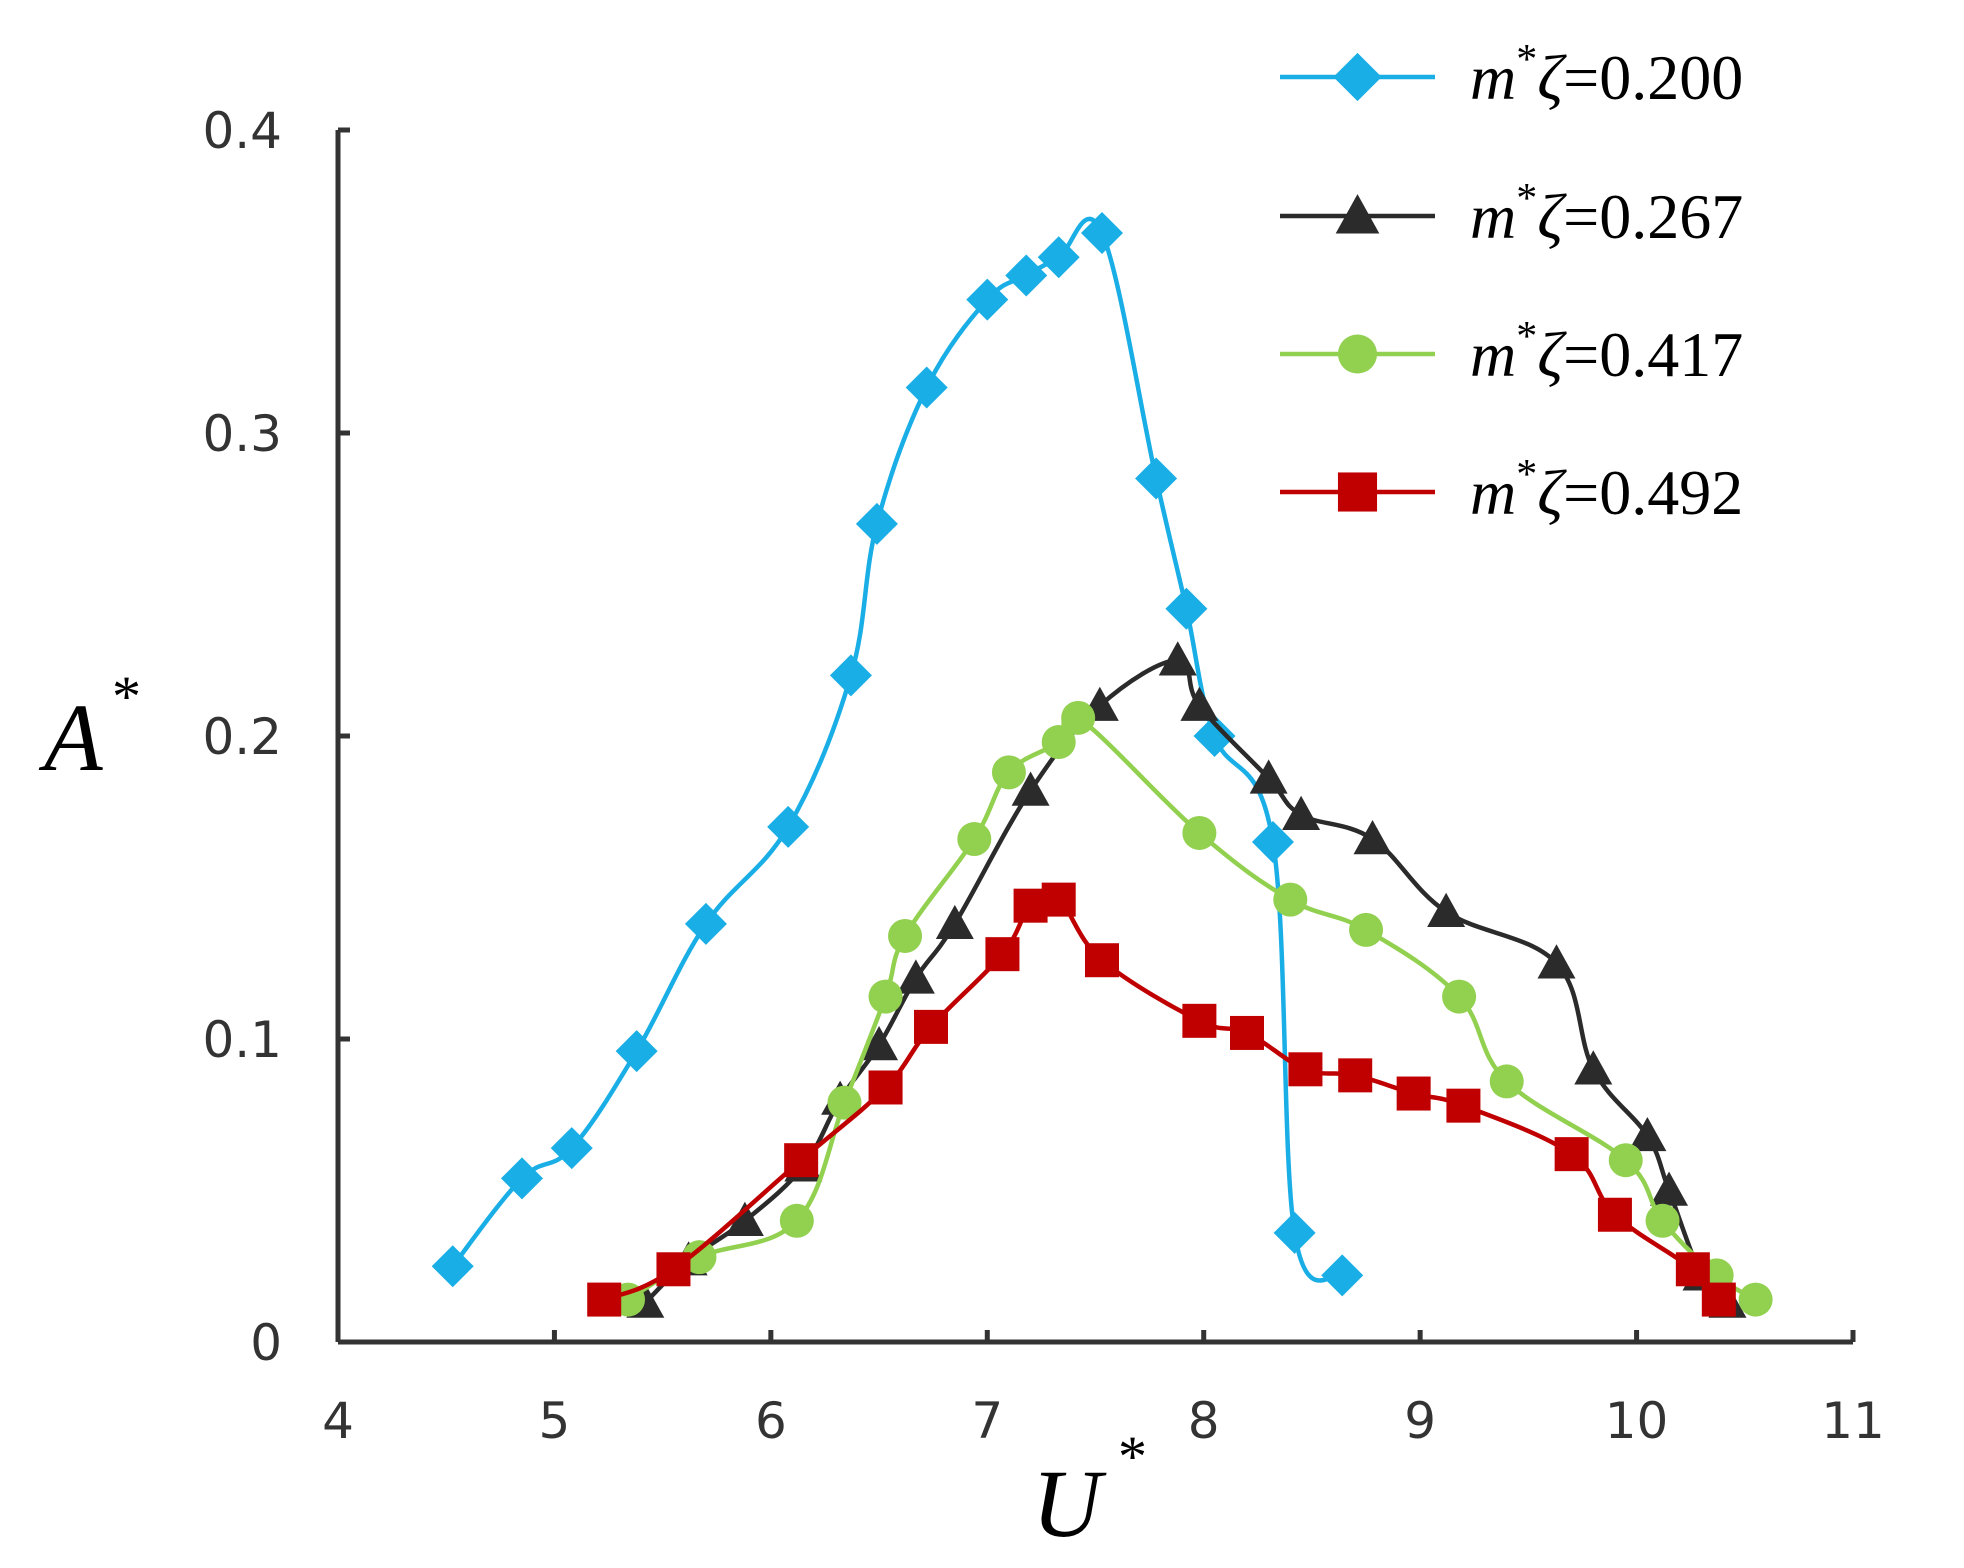 Image resolution: width=1964 pixels, height=1568 pixels. What do you see at coordinates (242, 131) in the screenshot?
I see `y-tick-label: 0.4` at bounding box center [242, 131].